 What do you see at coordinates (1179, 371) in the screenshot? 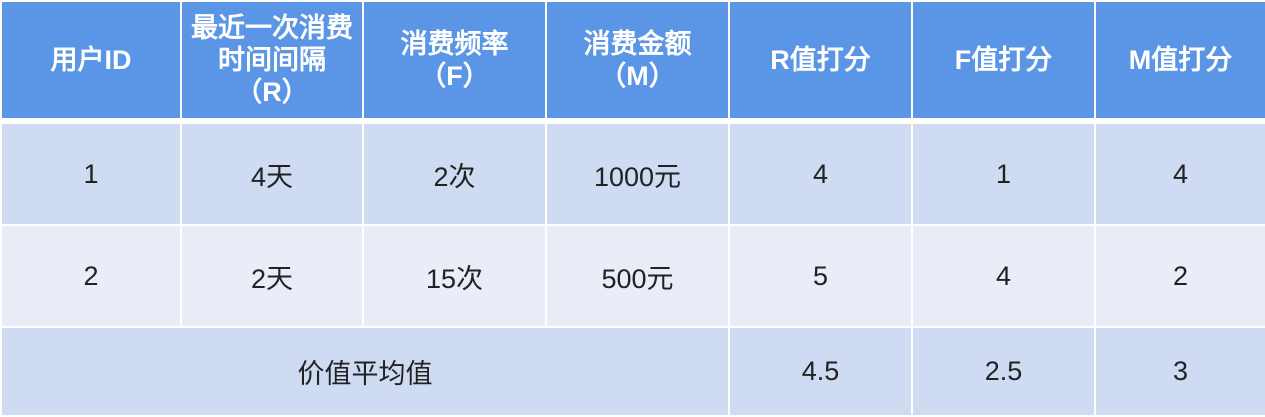
I see `summary-m: 3` at bounding box center [1179, 371].